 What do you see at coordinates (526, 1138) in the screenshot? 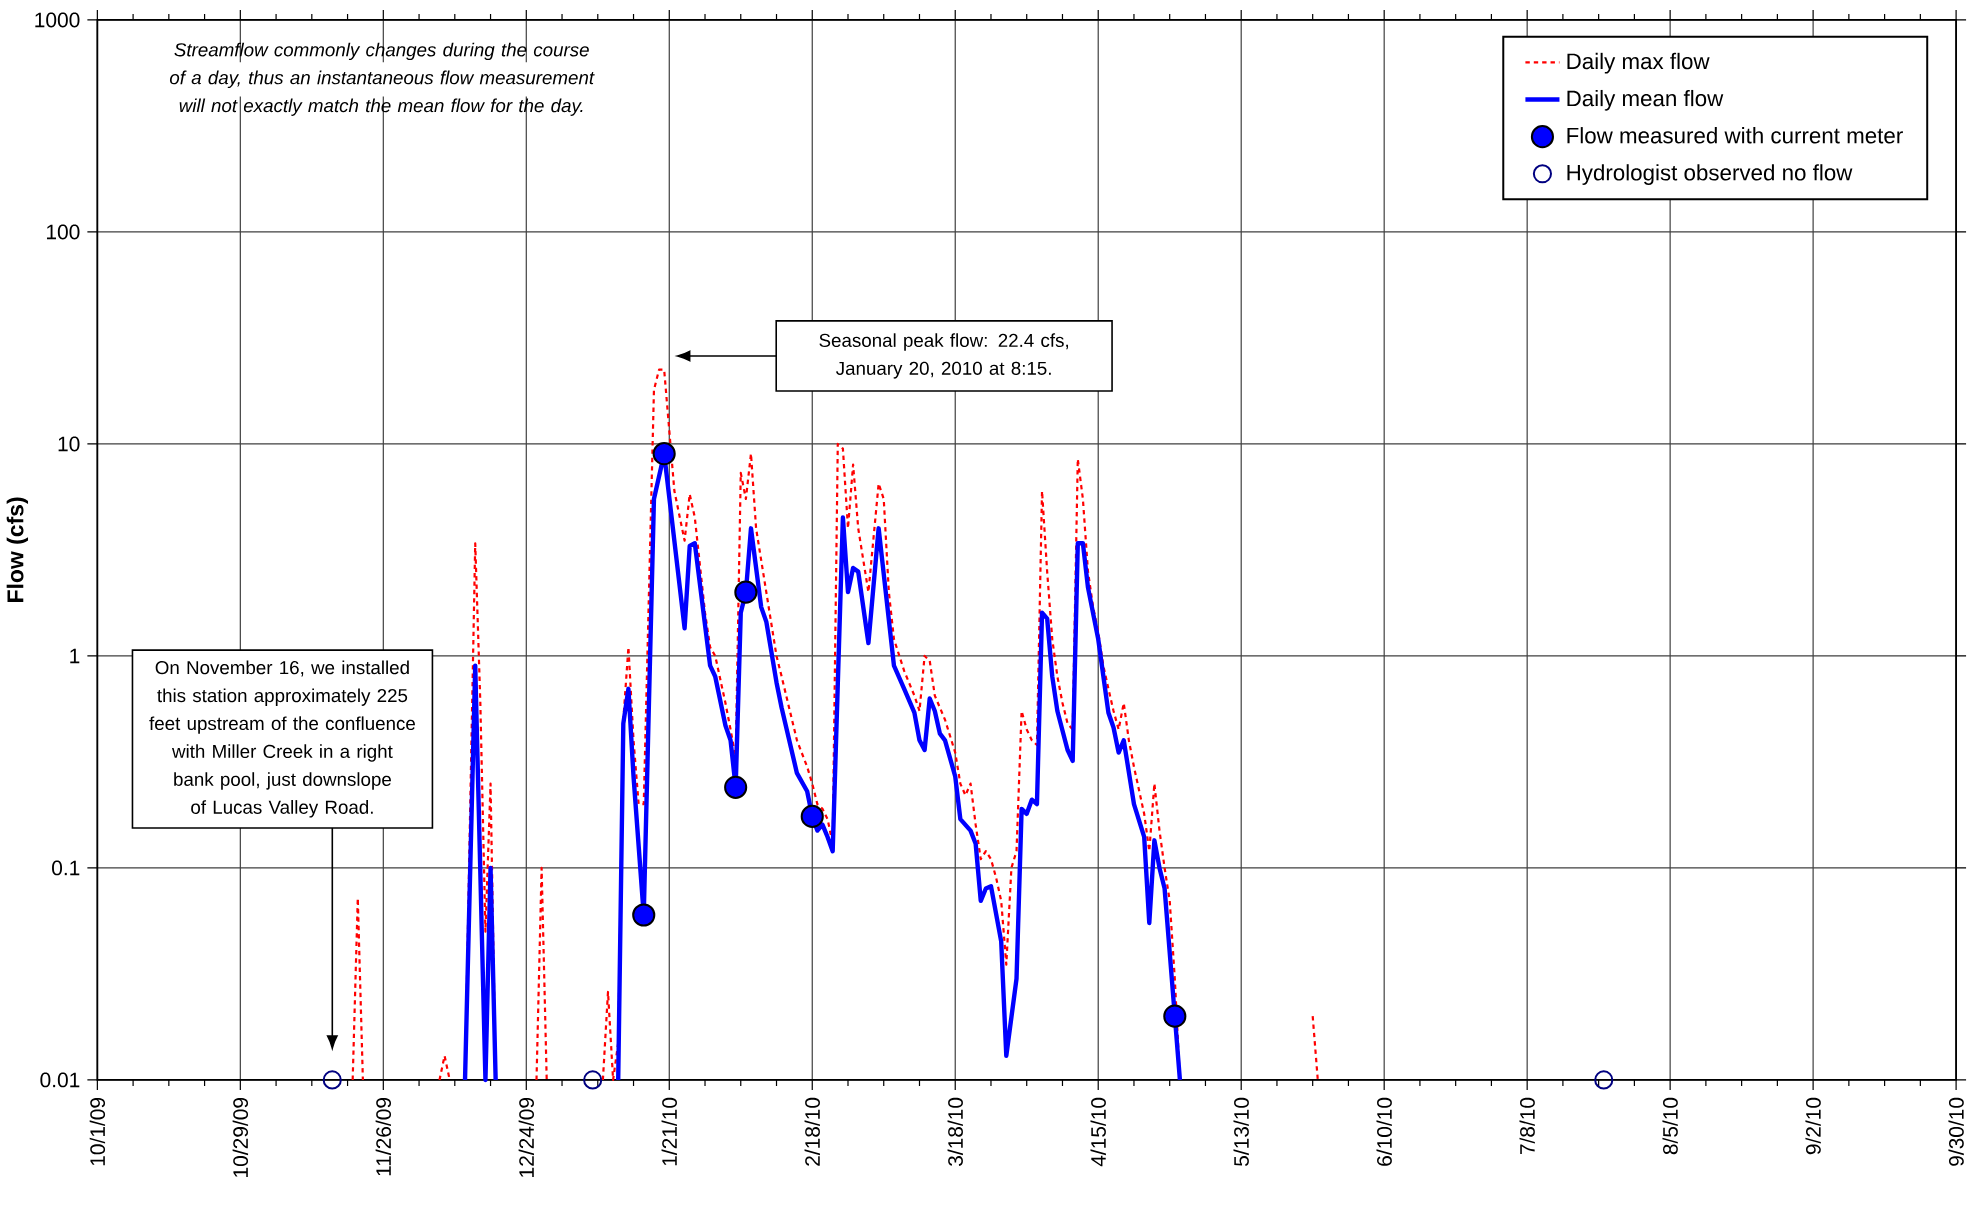
I see `x-tick-label: 12/24/09` at bounding box center [526, 1138].